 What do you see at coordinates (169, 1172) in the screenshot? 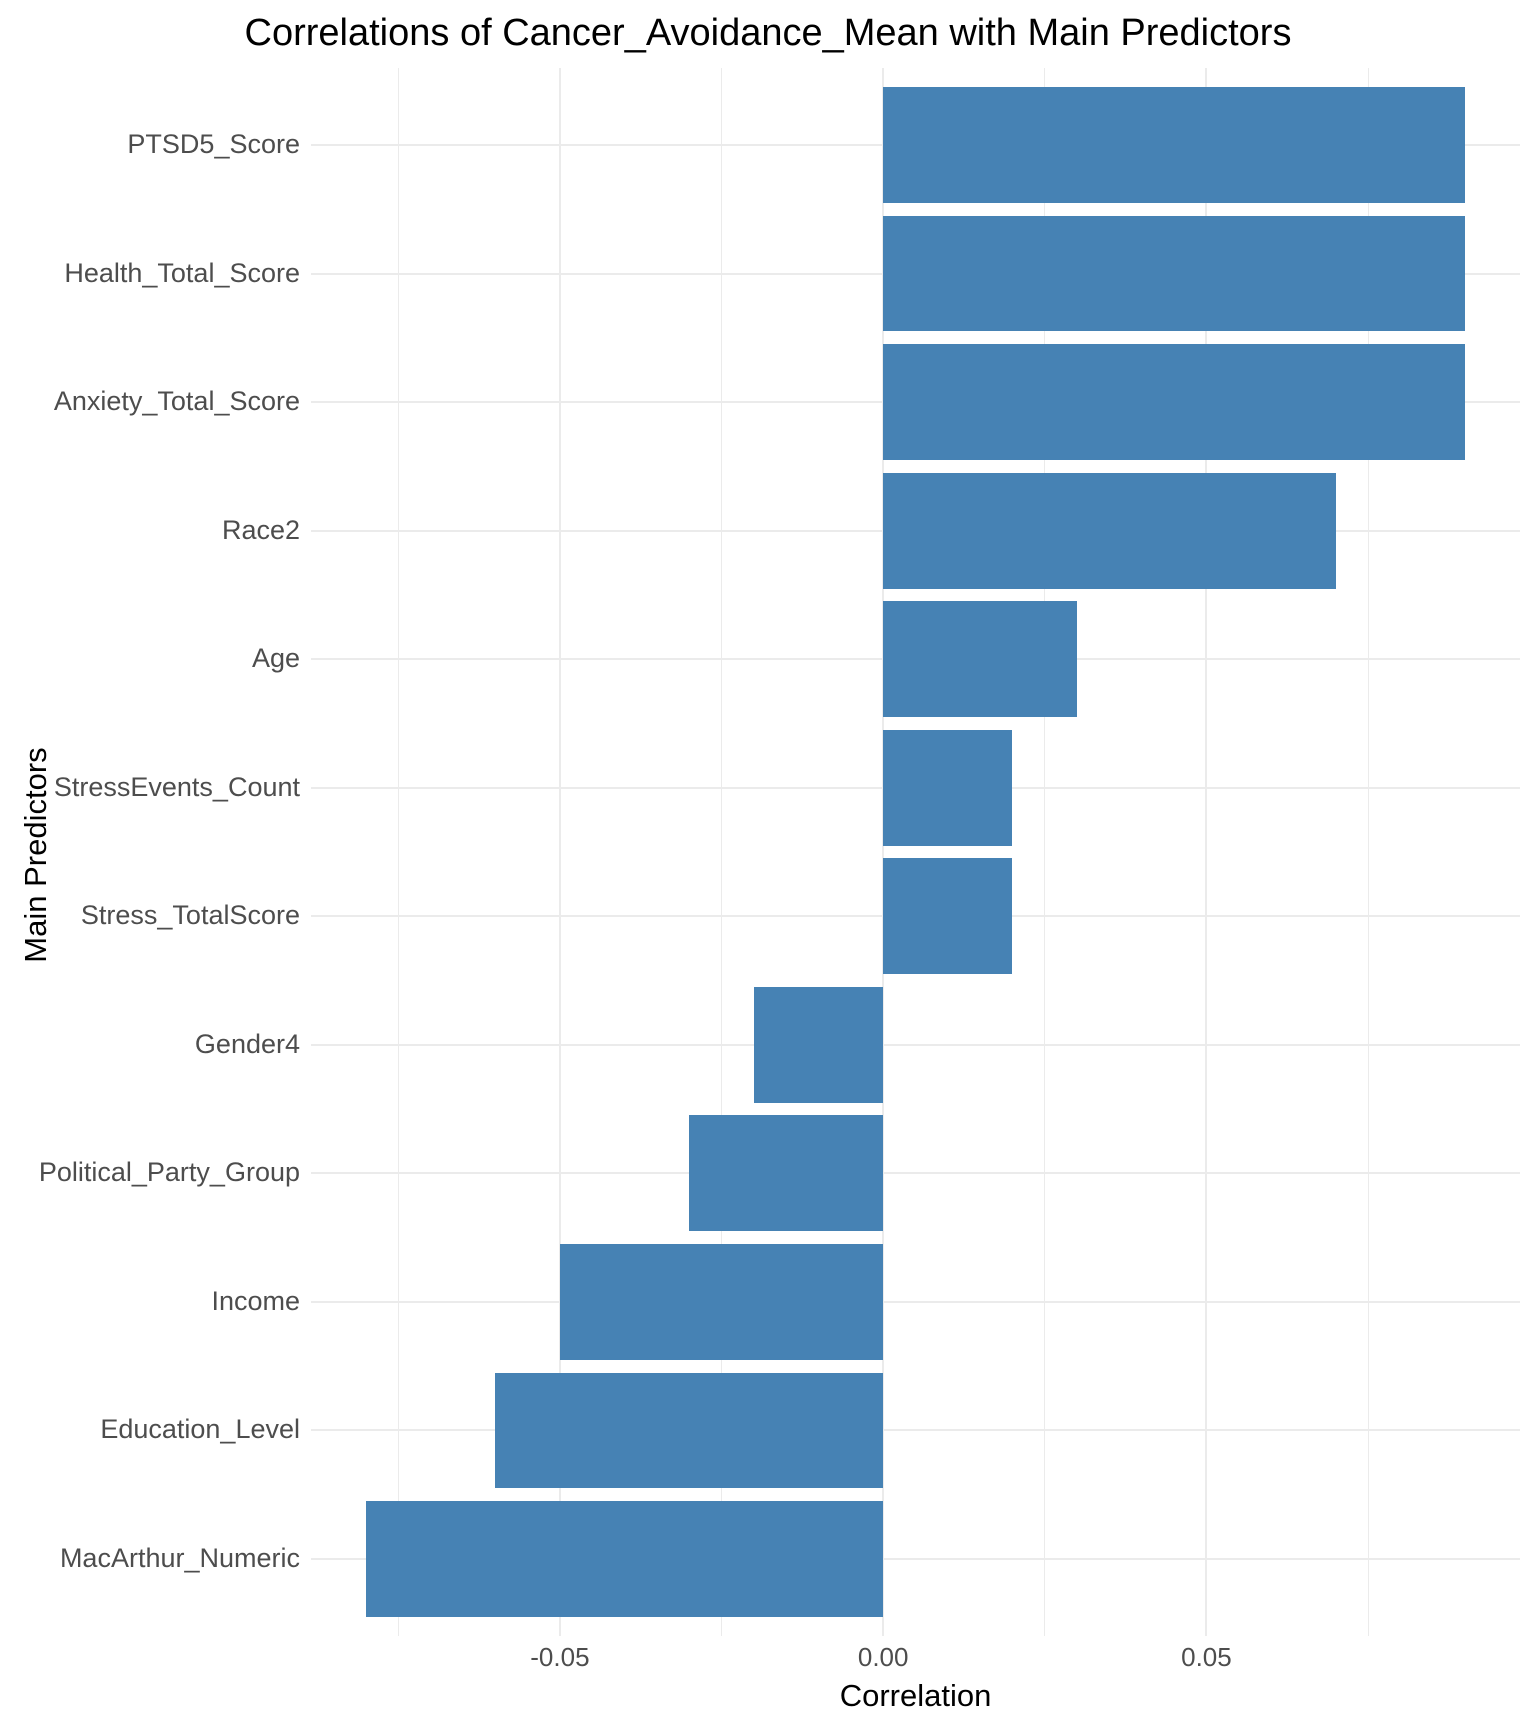
I see `y-tick-label: Political_Party_Group` at bounding box center [169, 1172].